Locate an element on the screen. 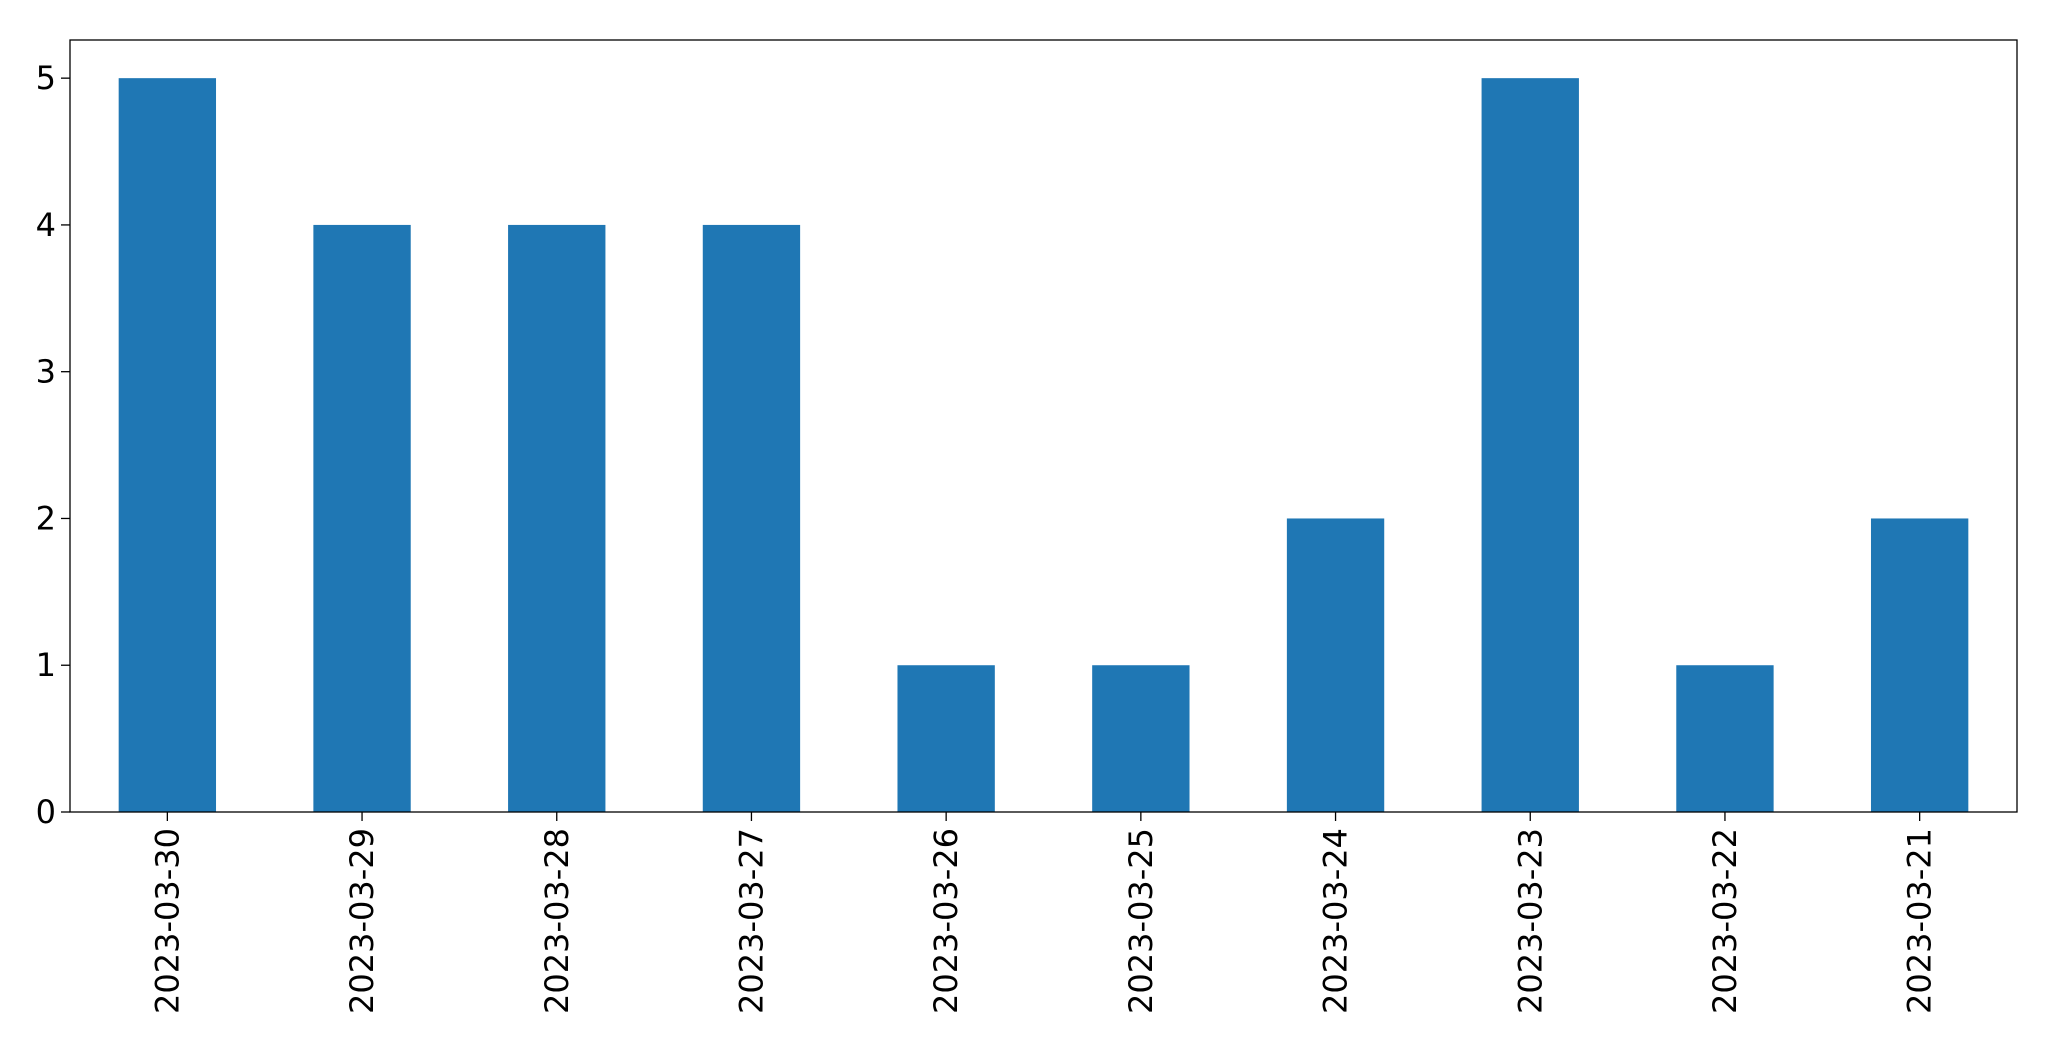 The image size is (2049, 1061). x-tick-label: 2023-03-29 is located at coordinates (362, 921).